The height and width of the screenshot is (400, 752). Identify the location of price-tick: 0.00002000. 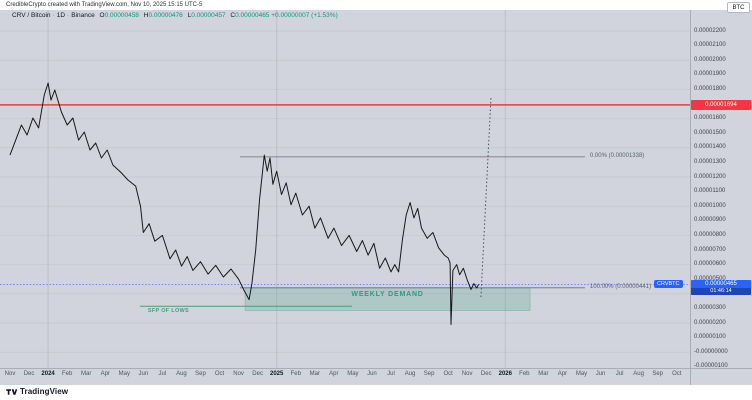
(710, 59).